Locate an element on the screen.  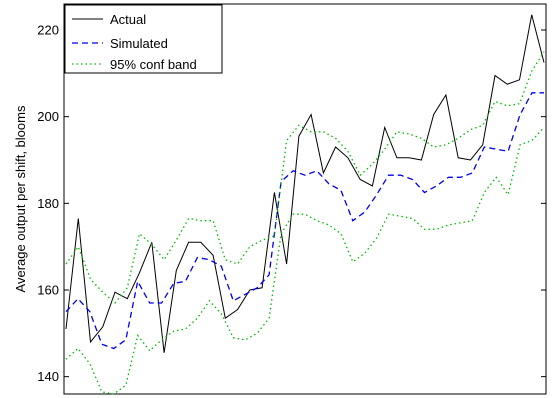
legend-label-simulated: Simulated is located at coordinates (139, 43).